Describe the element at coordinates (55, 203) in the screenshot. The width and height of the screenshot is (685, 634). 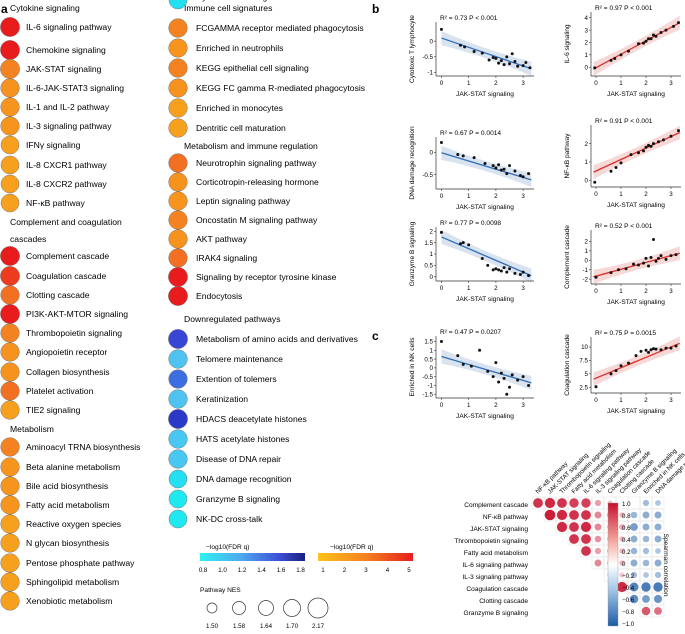
I see `pathway-label: NF-κB pathway` at that location.